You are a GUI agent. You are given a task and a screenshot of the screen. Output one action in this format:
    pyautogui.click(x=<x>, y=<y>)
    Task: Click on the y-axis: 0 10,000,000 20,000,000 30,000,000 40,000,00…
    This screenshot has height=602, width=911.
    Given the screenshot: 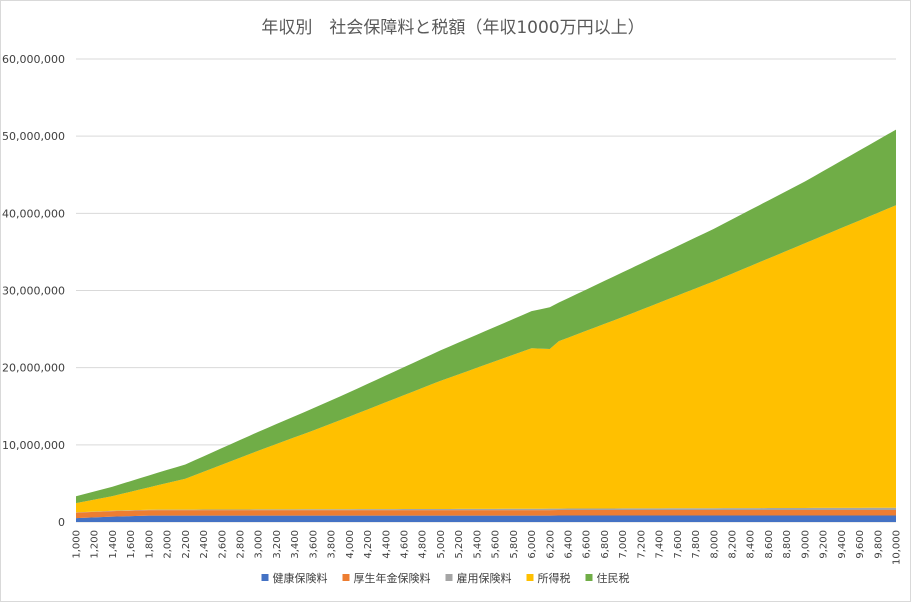 What is the action you would take?
    pyautogui.click(x=33, y=291)
    